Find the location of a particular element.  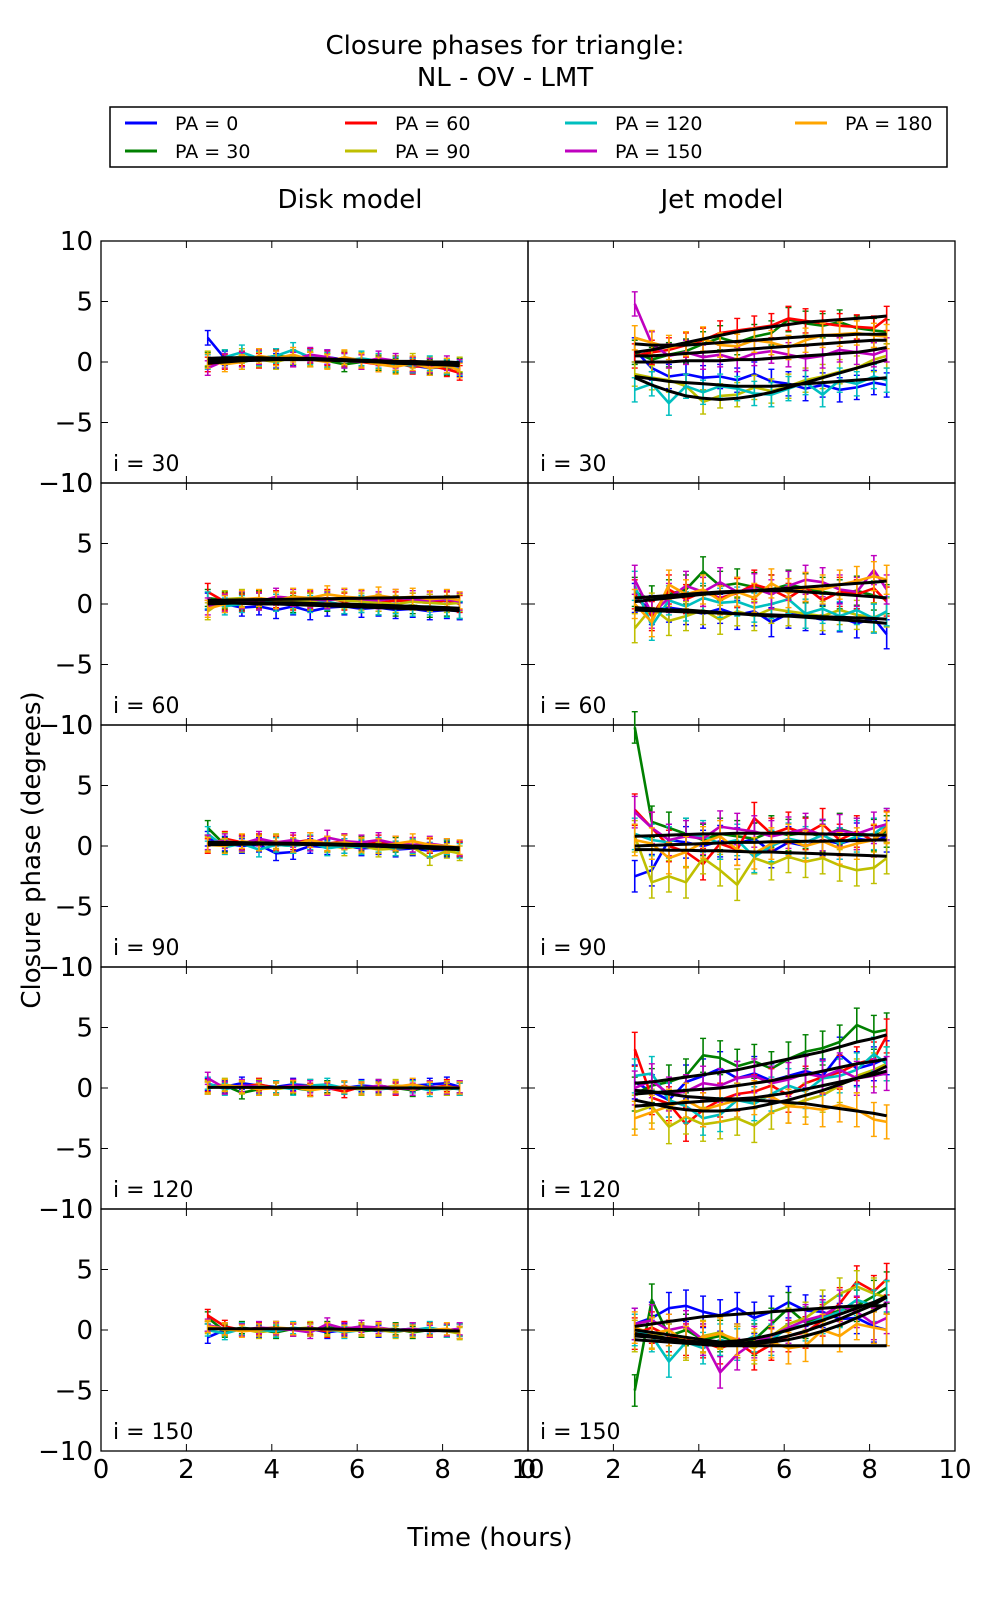

panel-jet-90: i = 90 is located at coordinates (741, 839).